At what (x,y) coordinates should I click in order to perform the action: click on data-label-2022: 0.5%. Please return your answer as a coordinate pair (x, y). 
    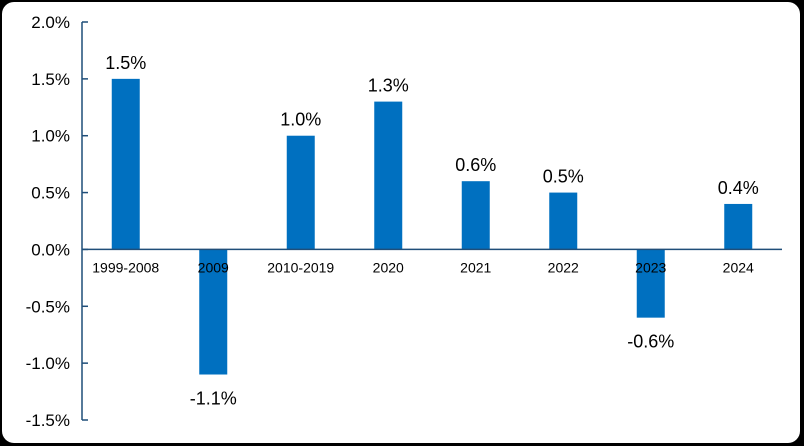
    Looking at the image, I should click on (563, 177).